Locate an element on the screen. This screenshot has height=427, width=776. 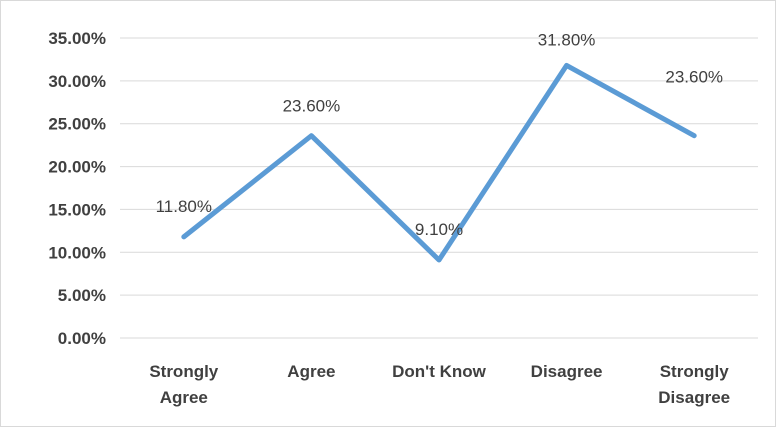
x-tick-label: Don't Know is located at coordinates (439, 371).